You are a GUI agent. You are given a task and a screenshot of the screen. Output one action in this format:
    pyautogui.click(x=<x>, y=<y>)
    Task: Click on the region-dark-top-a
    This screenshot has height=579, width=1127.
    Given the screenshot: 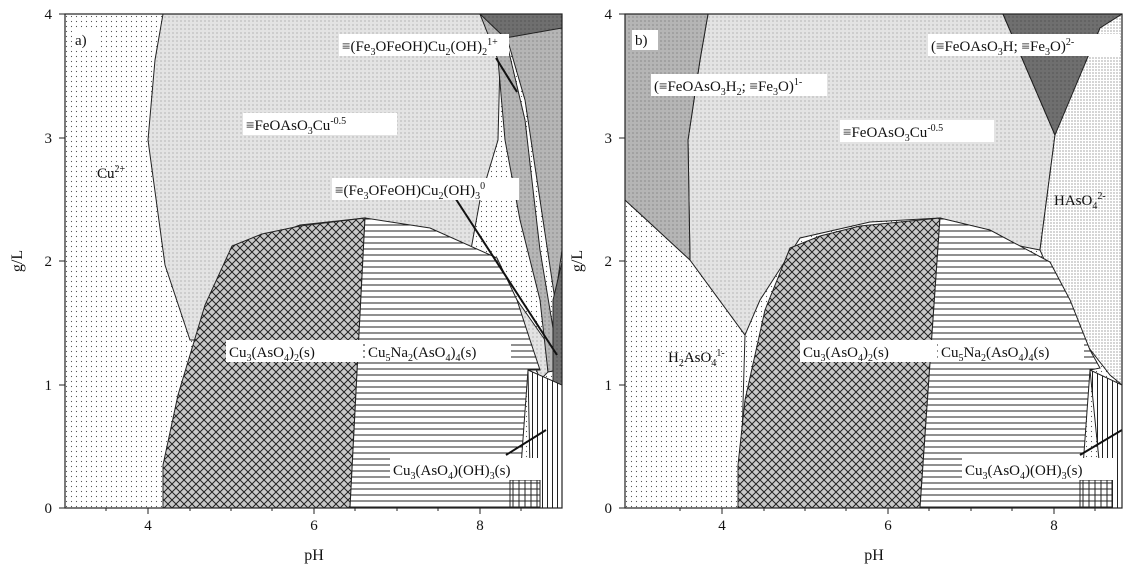 What is the action you would take?
    pyautogui.click(x=520, y=26)
    